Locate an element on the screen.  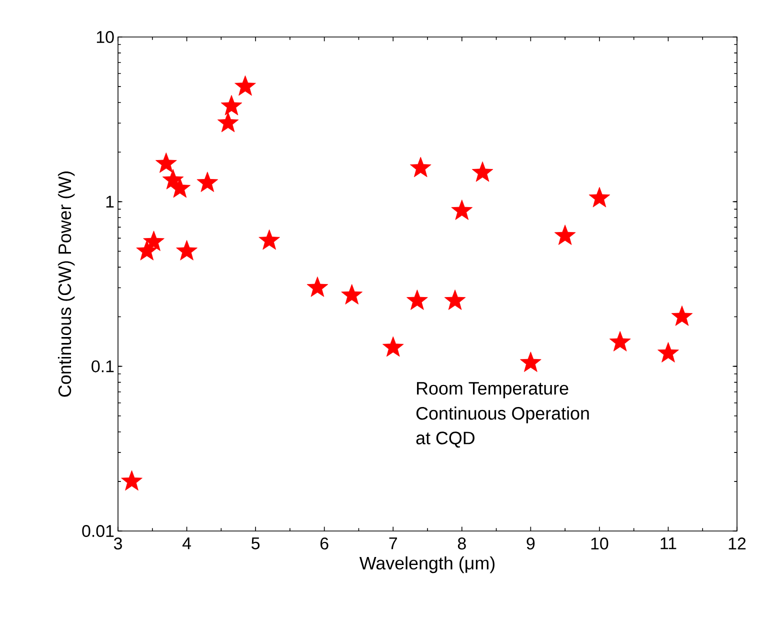
x-tick-label: 3 is located at coordinates (118, 544).